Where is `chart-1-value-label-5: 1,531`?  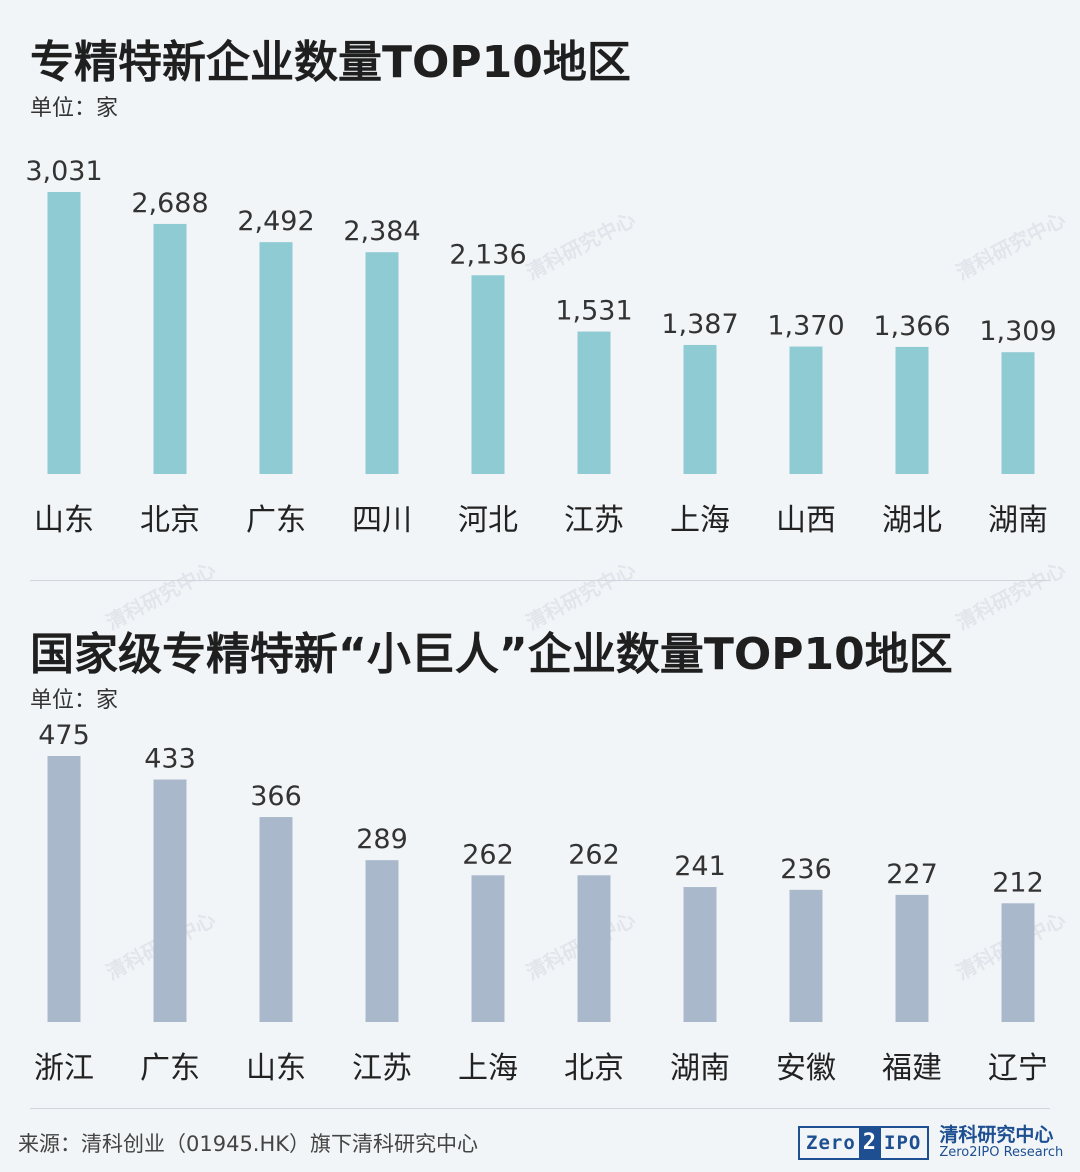 chart-1-value-label-5: 1,531 is located at coordinates (593, 311).